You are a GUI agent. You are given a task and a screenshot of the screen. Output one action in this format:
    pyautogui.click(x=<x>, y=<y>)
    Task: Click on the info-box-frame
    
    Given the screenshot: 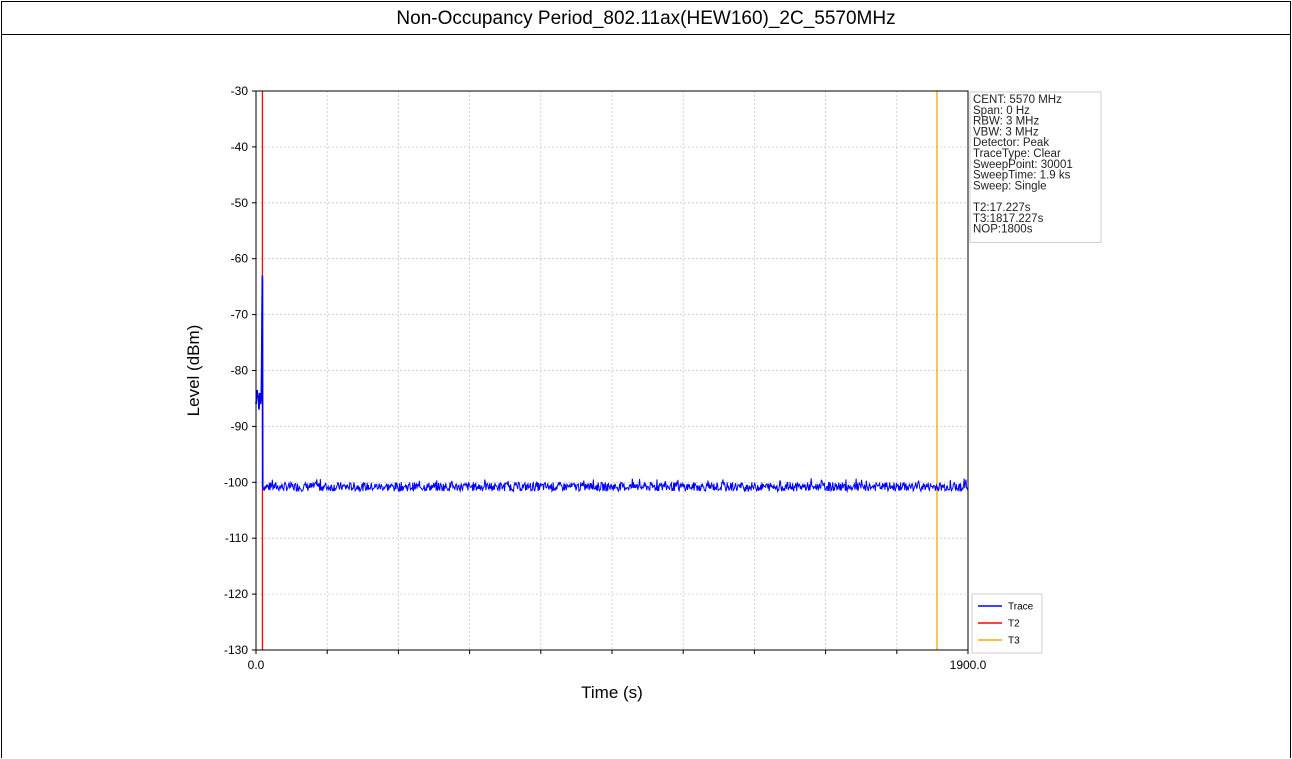 What is the action you would take?
    pyautogui.click(x=1035, y=167)
    